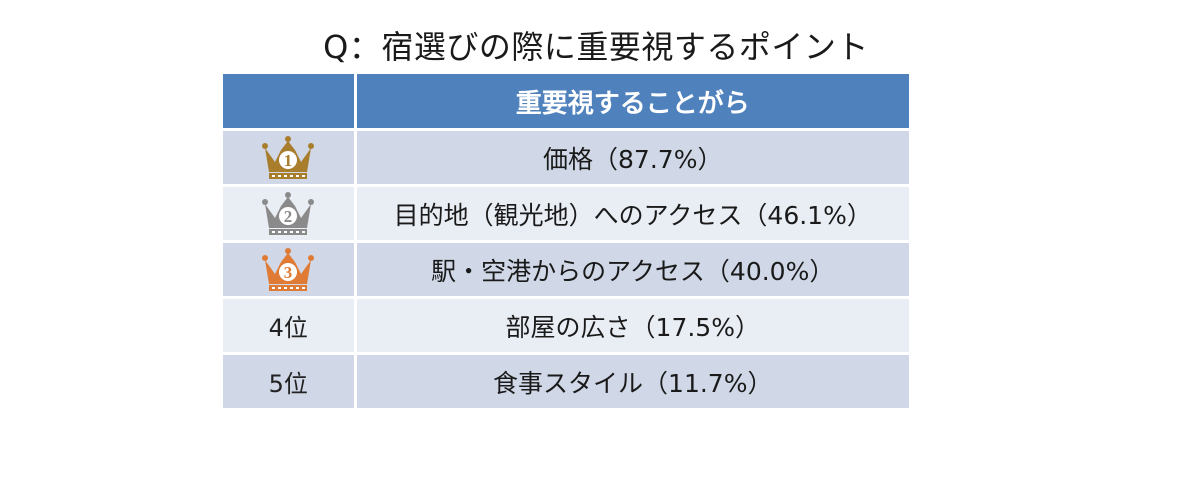 The width and height of the screenshot is (1192, 492). I want to click on rank-cell: 3, so click(290, 269).